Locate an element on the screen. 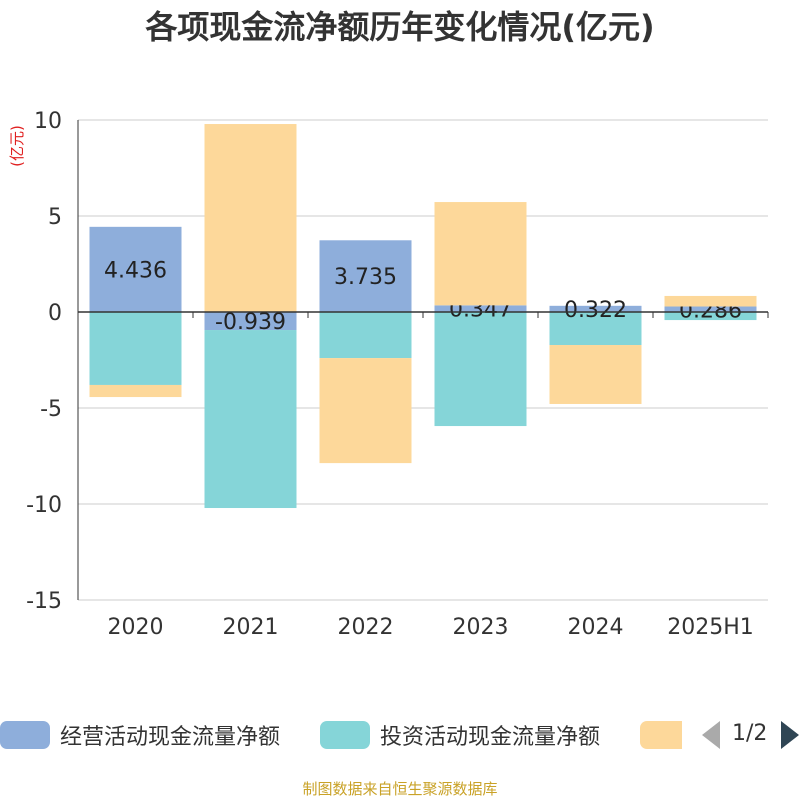  legend-item-operating: 经营活动现金流量净额 is located at coordinates (140, 735).